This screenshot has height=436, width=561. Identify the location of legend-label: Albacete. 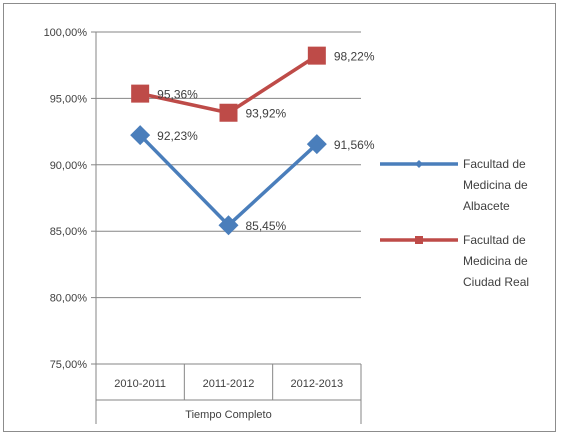
(486, 206).